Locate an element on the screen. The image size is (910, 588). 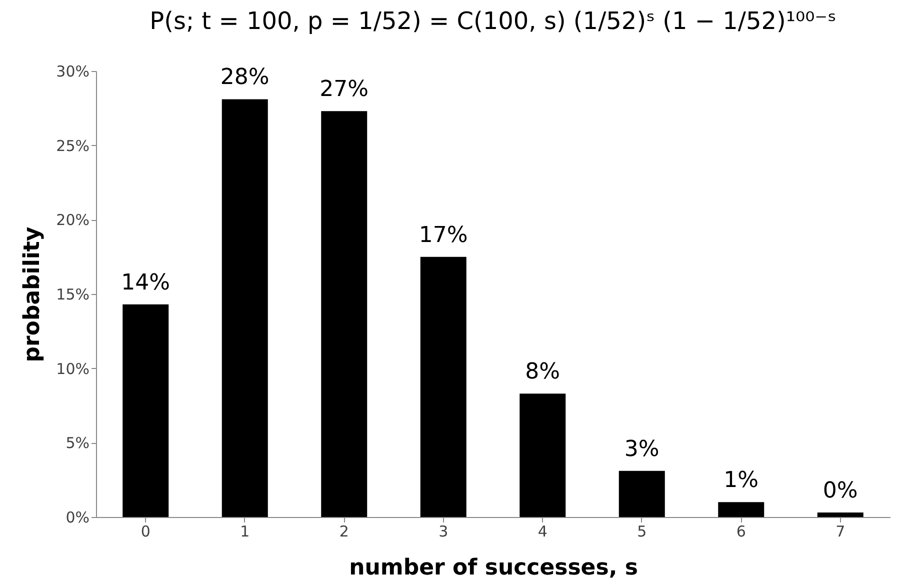
chart-title: P(s; t = 100, p = 1/52) = C(100, s) (1/52)ˢ (1 − 1/52)¹⁰⁰⁻ˢ is located at coordinates (493, 21).